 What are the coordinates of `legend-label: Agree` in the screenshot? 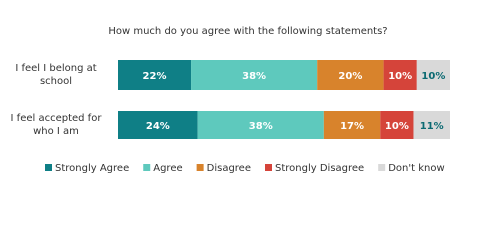 It's located at (167, 168).